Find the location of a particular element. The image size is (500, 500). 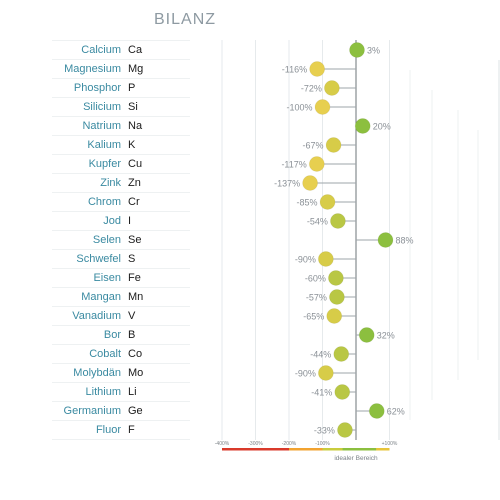

element-symbol-label: K is located at coordinates (132, 145).